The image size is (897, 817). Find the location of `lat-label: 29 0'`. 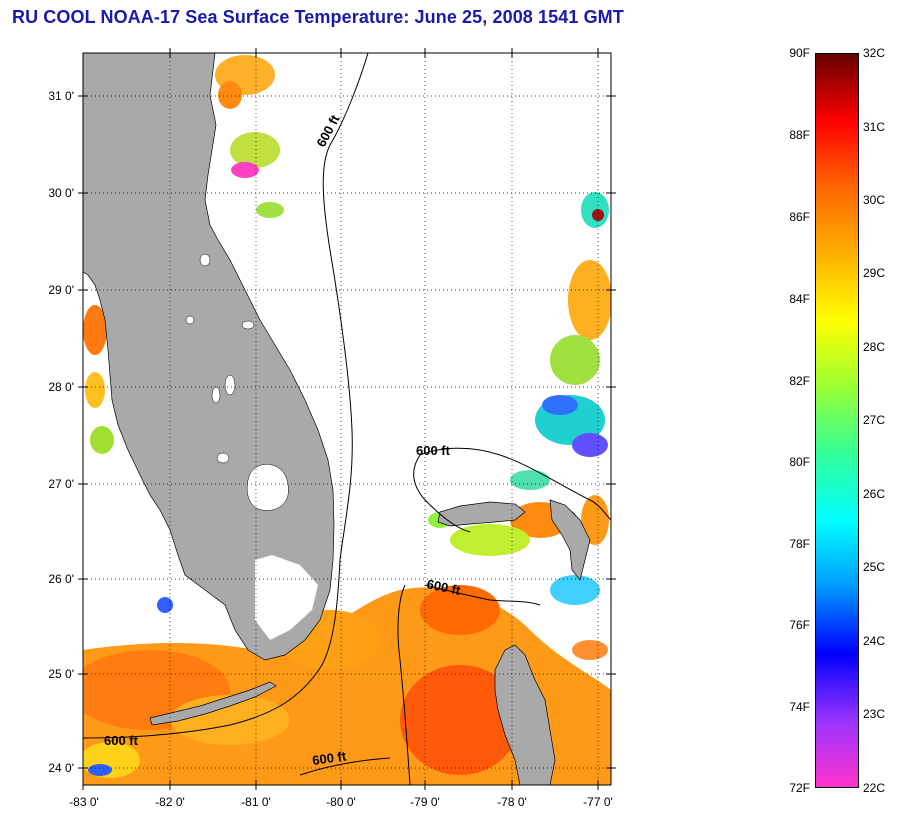

lat-label: 29 0' is located at coordinates (61, 290).